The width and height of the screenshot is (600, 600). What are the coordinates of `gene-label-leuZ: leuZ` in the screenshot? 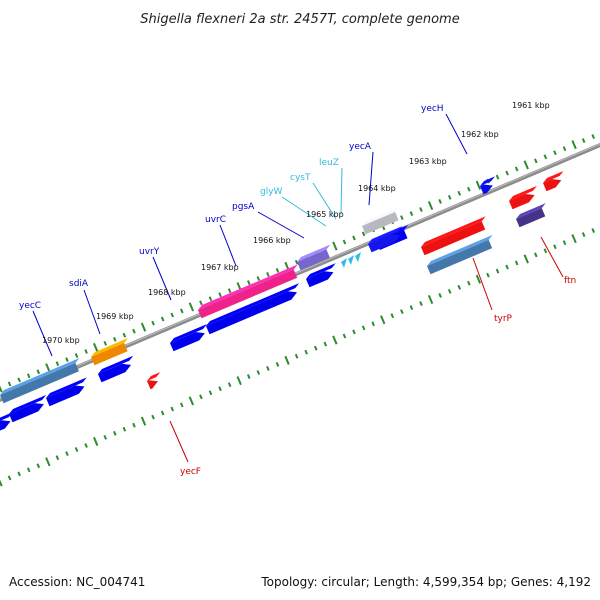 It's located at (329, 163).